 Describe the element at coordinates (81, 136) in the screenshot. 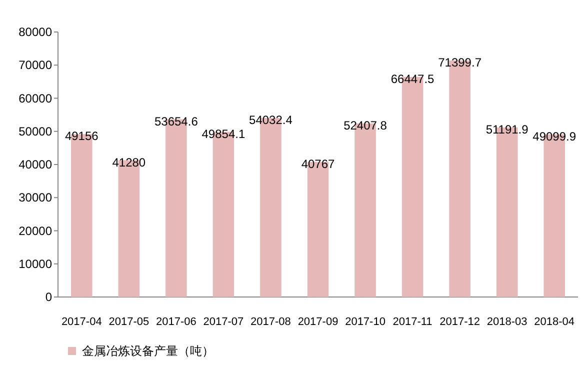

I see `data-label: 49156` at that location.